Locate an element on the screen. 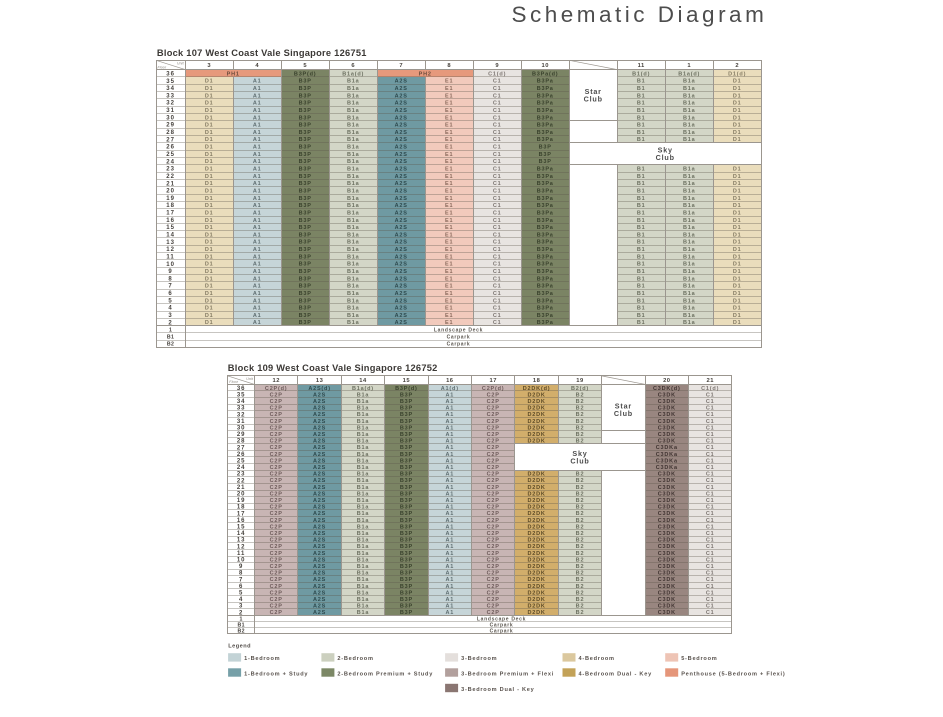 The width and height of the screenshot is (943, 717). svg-text: 18 is located at coordinates (241, 508).